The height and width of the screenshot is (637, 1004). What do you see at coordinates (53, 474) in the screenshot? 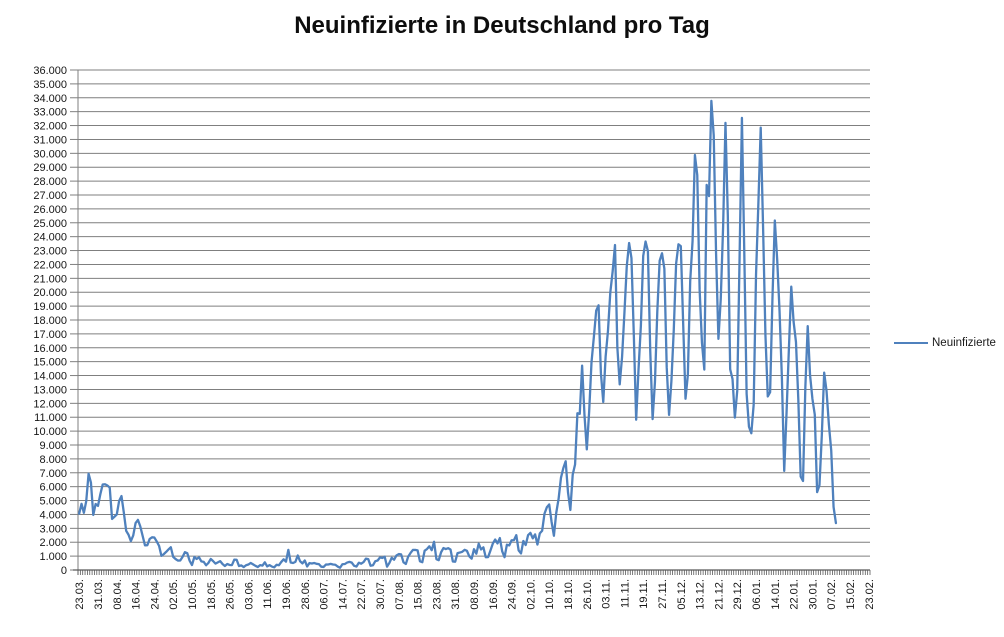
I see `svg-text: 7.000` at bounding box center [53, 474].